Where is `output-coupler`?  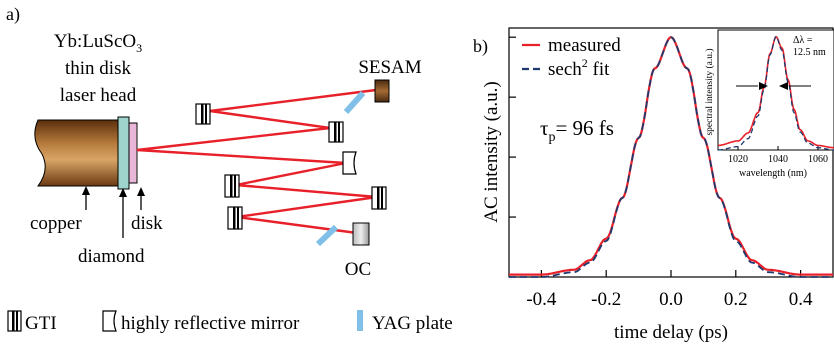 output-coupler is located at coordinates (361, 234).